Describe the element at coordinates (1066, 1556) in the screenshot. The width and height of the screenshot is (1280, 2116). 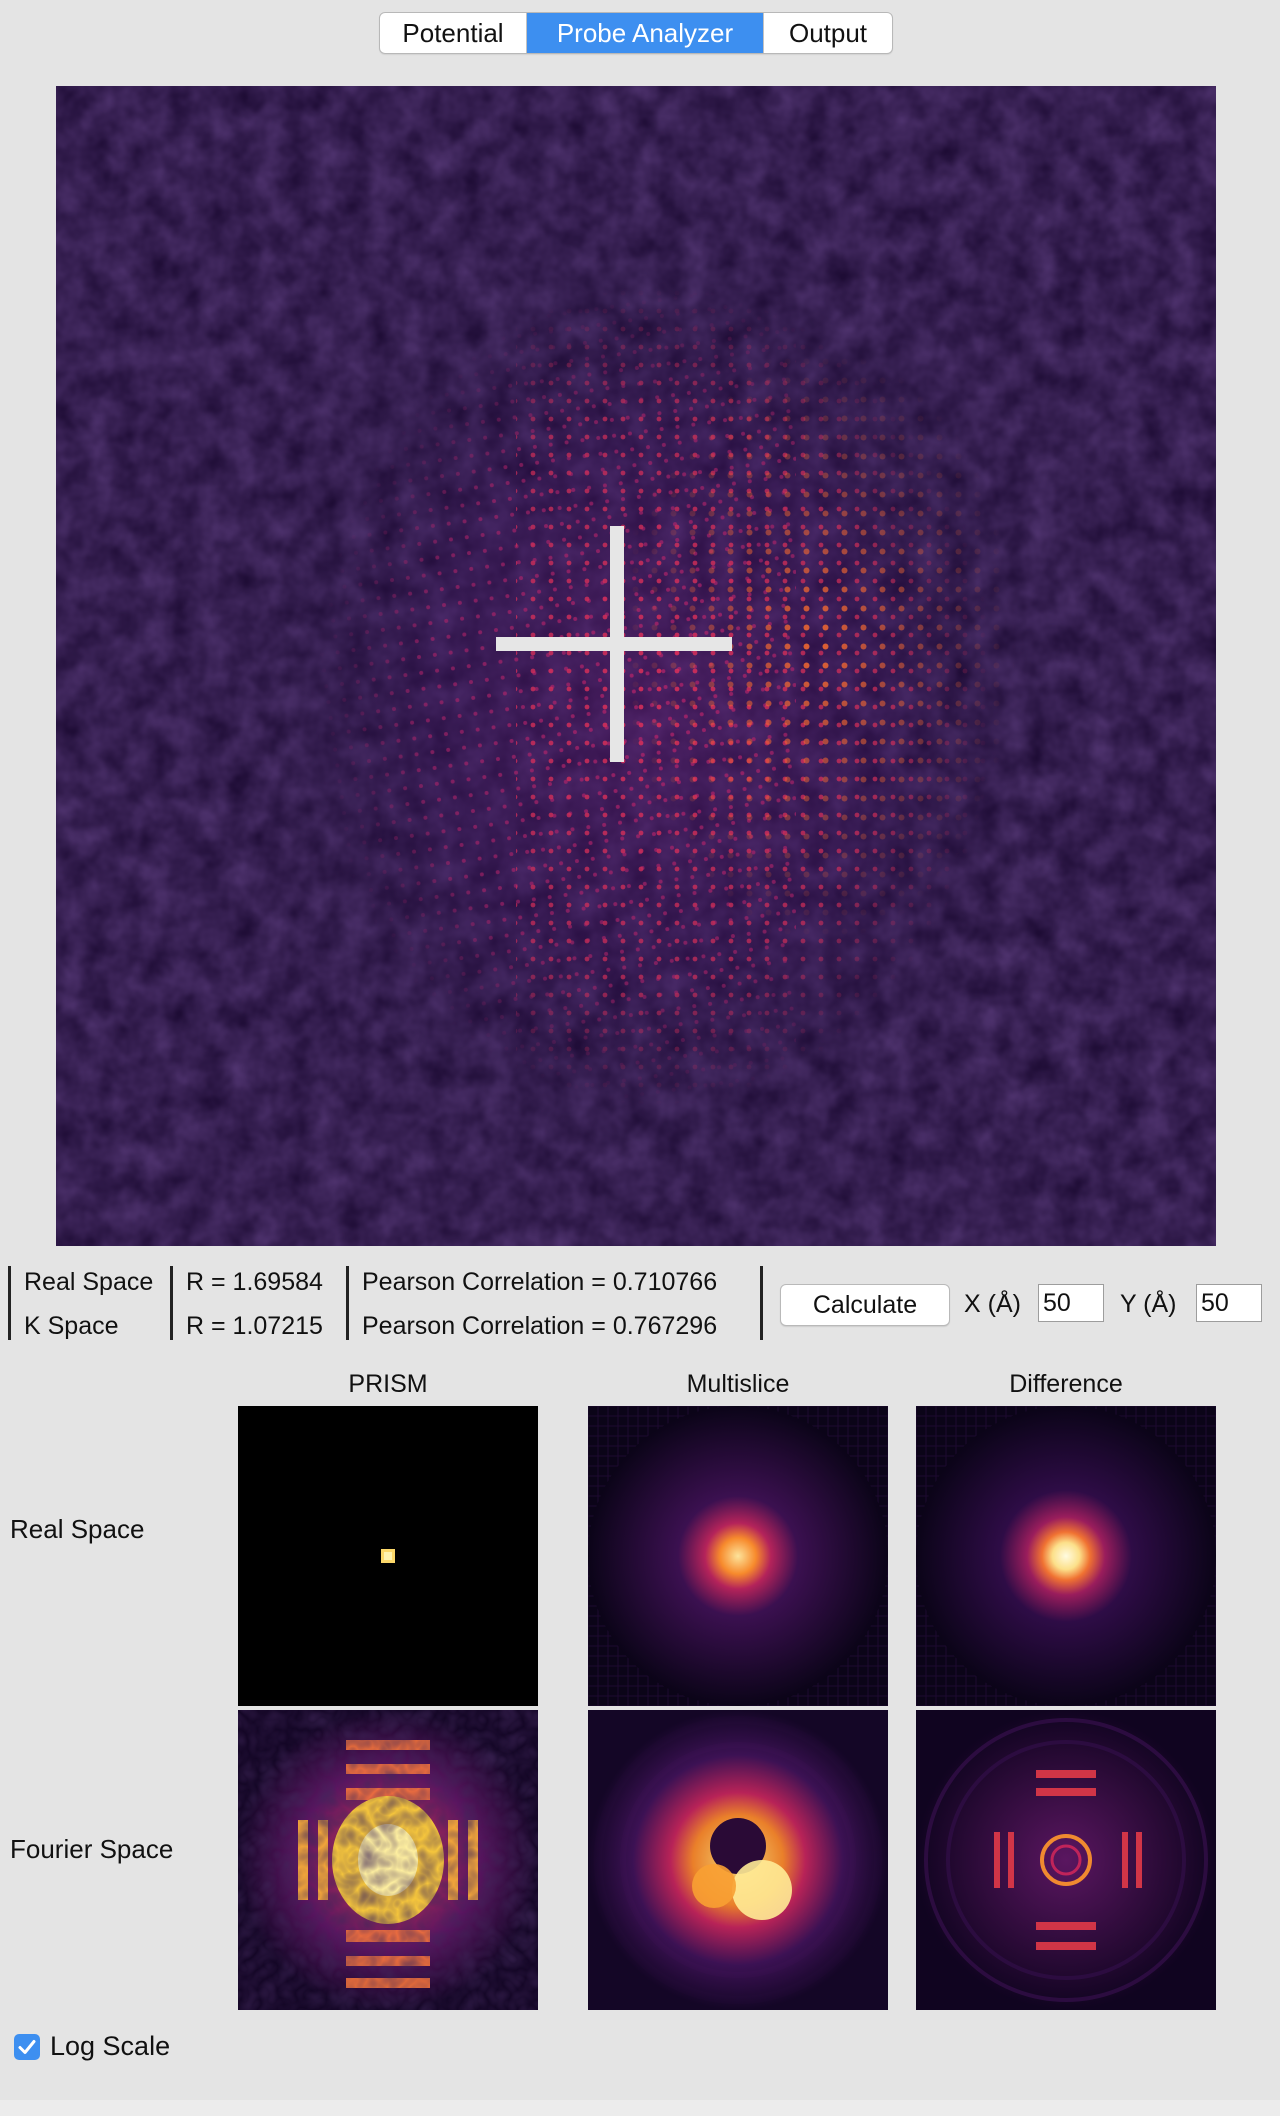
I see `difference-real-space-image` at that location.